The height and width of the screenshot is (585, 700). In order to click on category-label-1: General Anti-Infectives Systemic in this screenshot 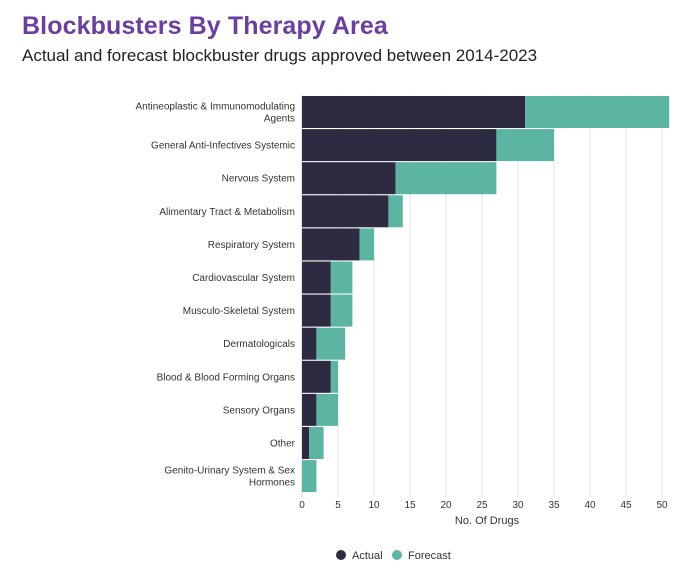, I will do `click(223, 146)`.